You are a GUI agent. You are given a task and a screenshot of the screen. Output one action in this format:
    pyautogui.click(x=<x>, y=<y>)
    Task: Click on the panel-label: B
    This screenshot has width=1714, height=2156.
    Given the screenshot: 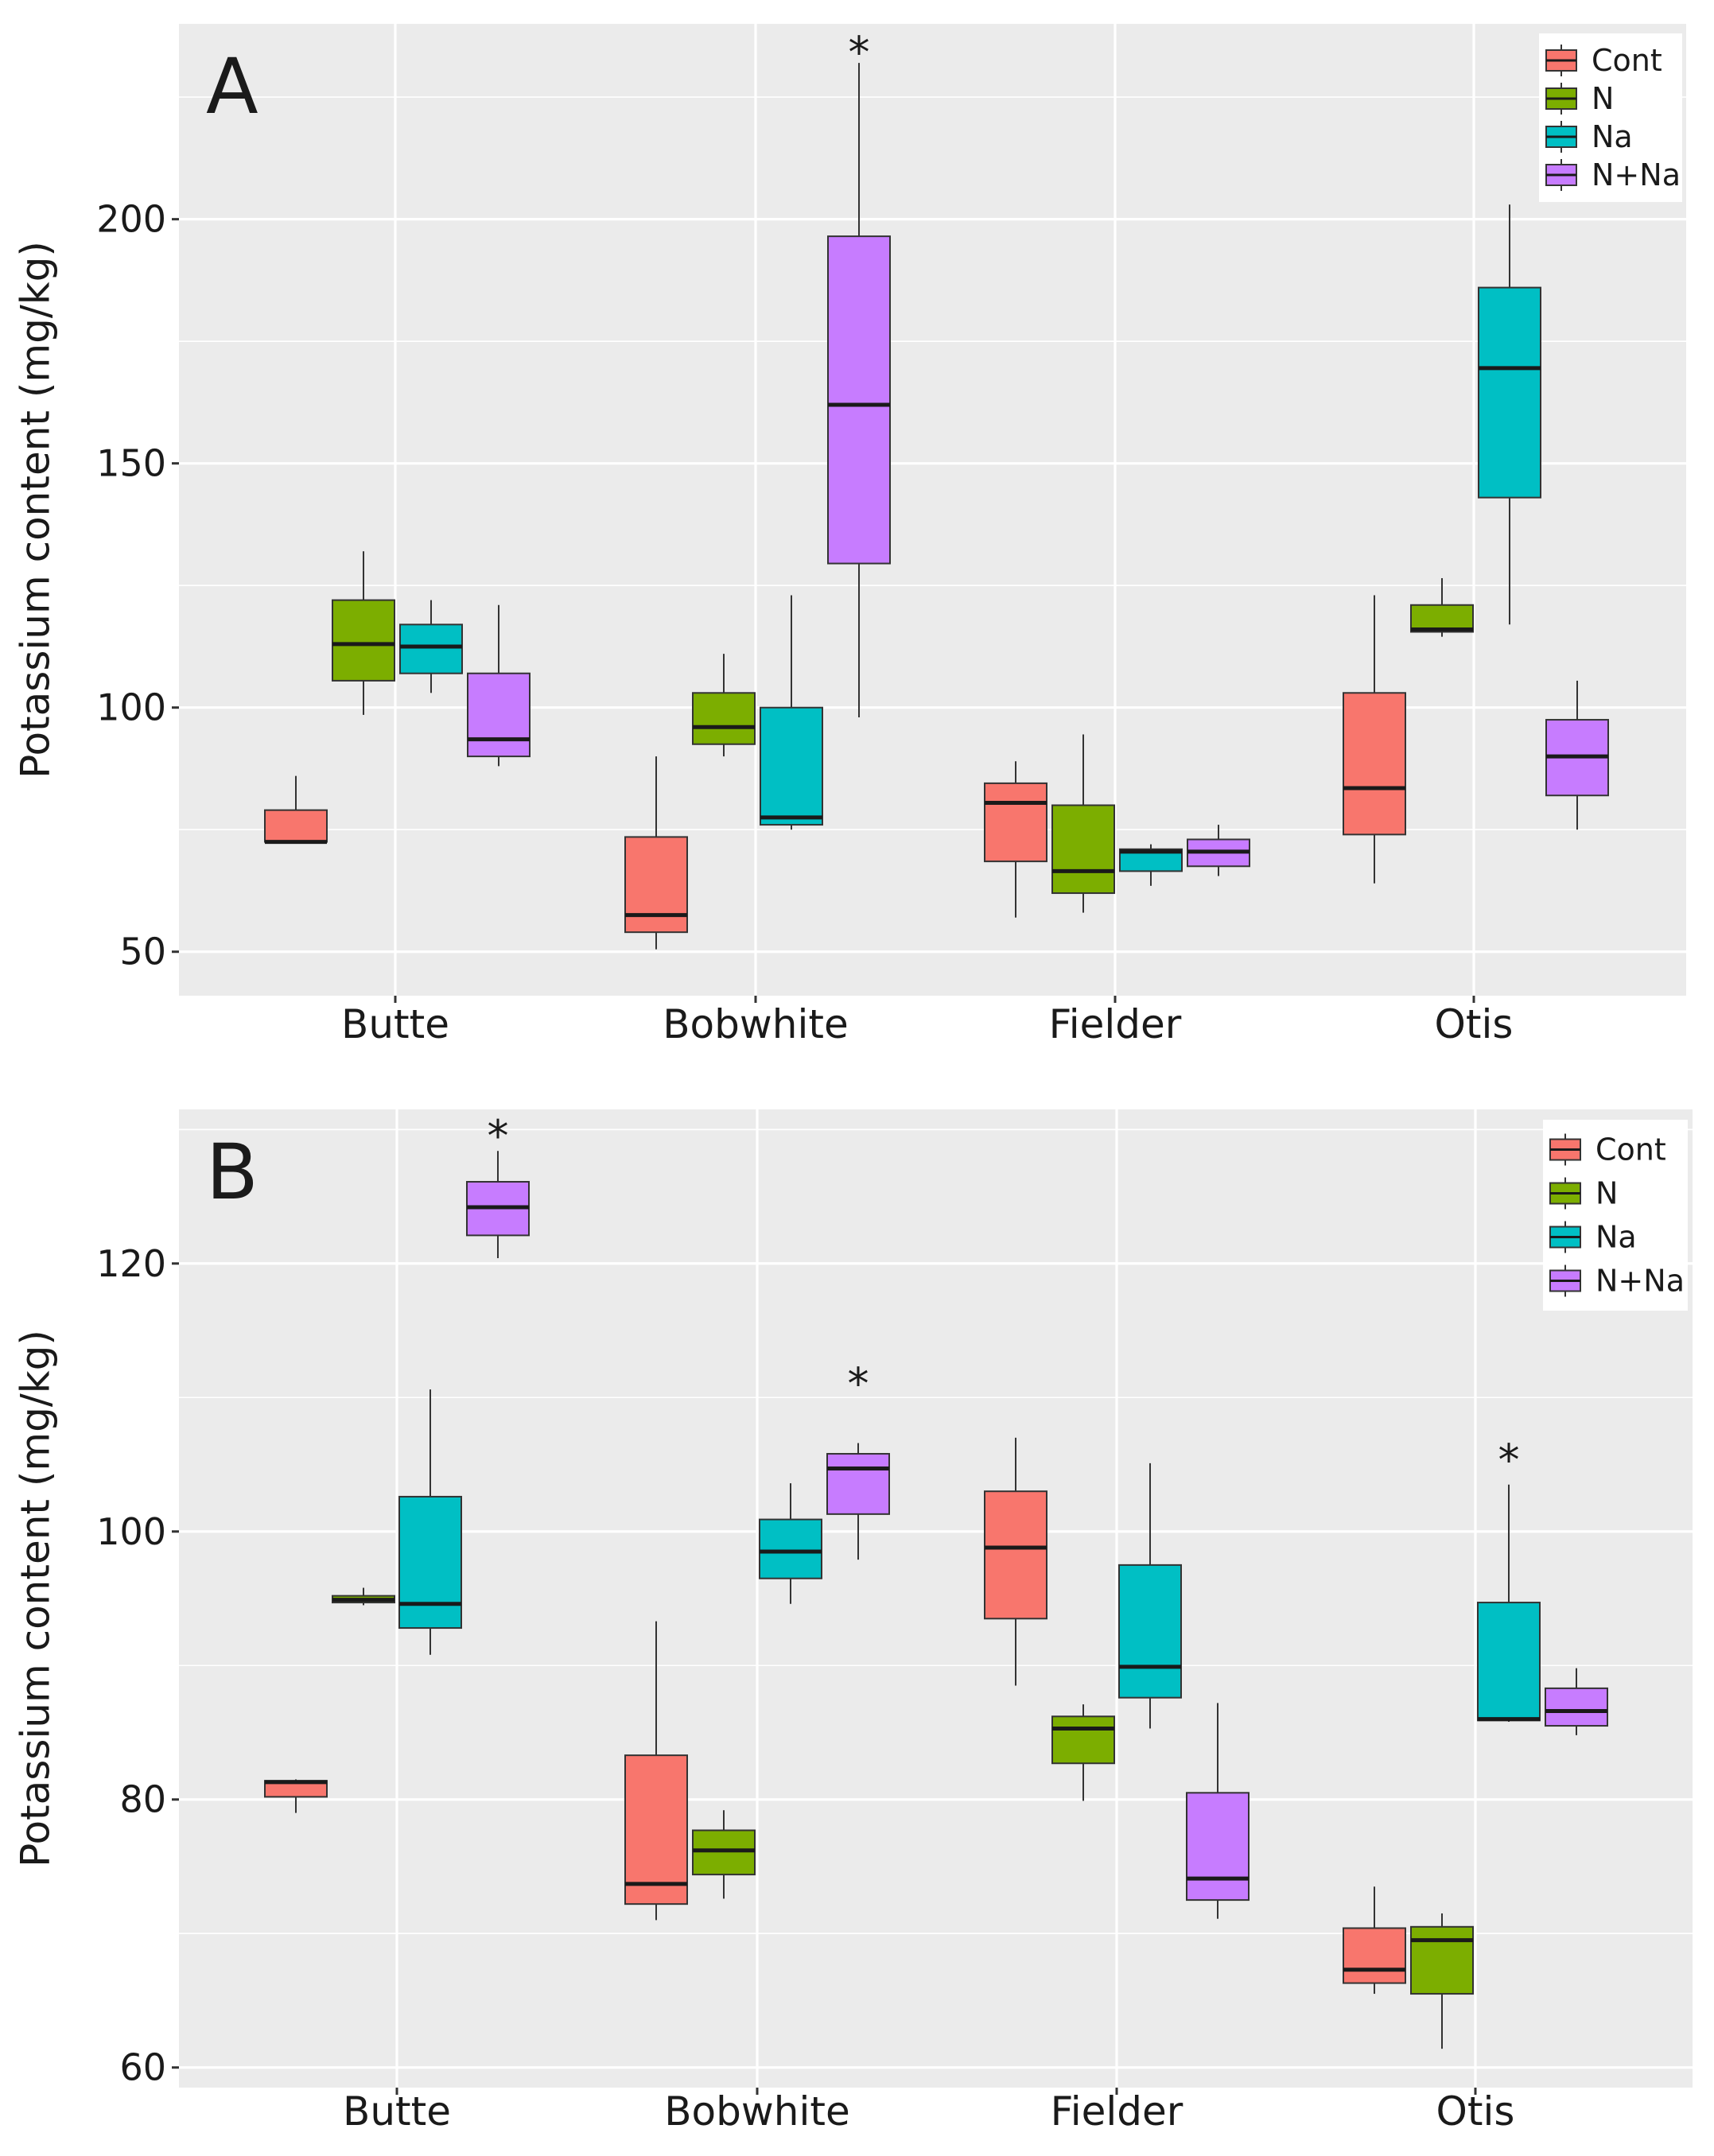 What is the action you would take?
    pyautogui.click(x=232, y=1172)
    